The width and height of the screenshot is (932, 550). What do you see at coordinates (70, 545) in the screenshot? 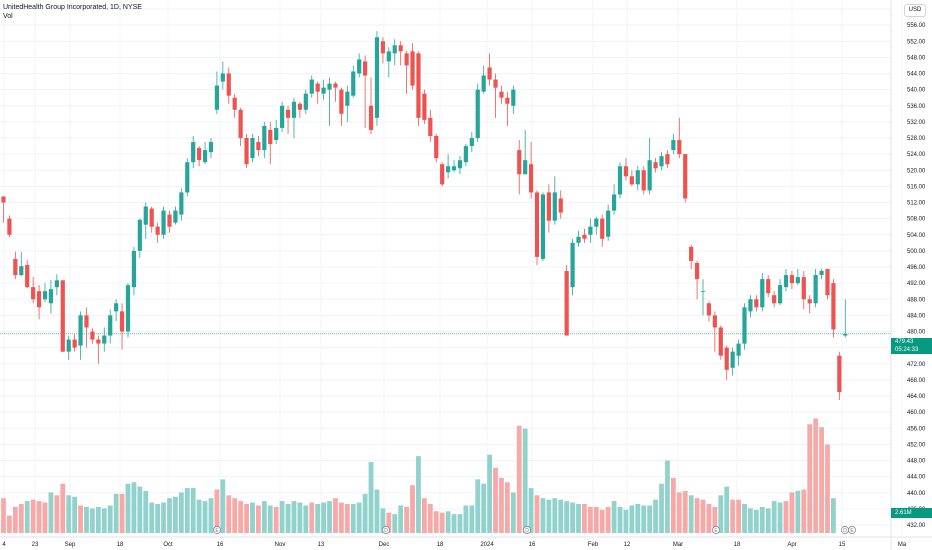
I see `time-tick-label: Sep` at bounding box center [70, 545].